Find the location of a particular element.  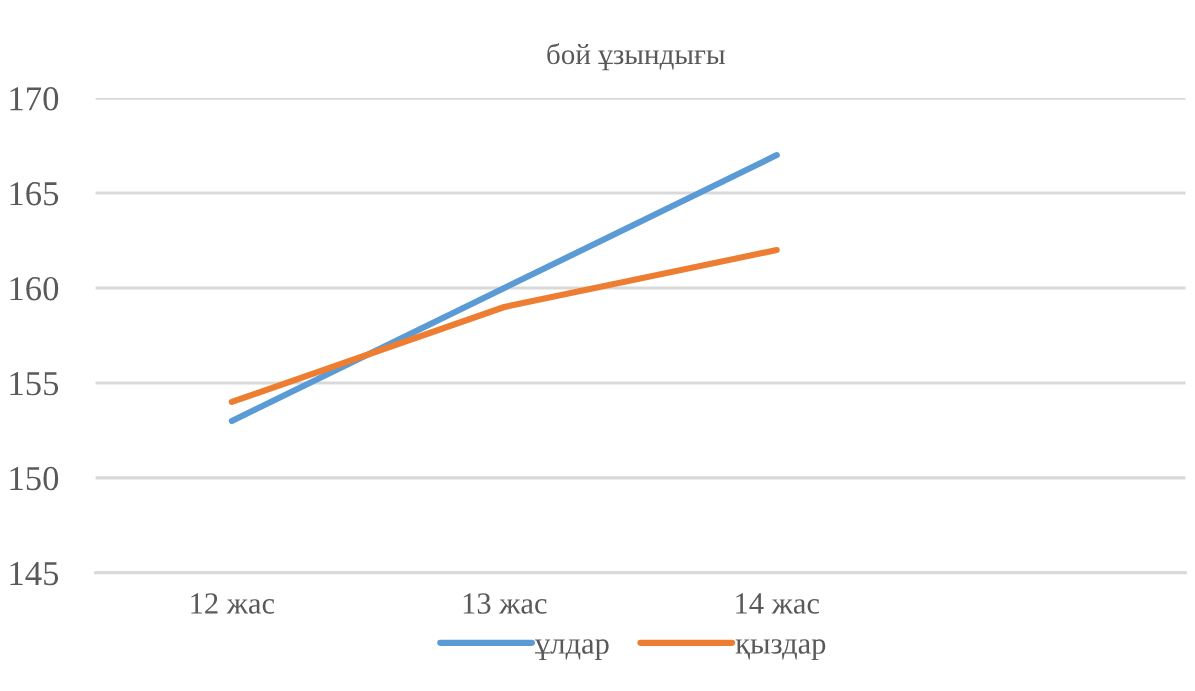

legend-label: ұлдар is located at coordinates (571, 650).